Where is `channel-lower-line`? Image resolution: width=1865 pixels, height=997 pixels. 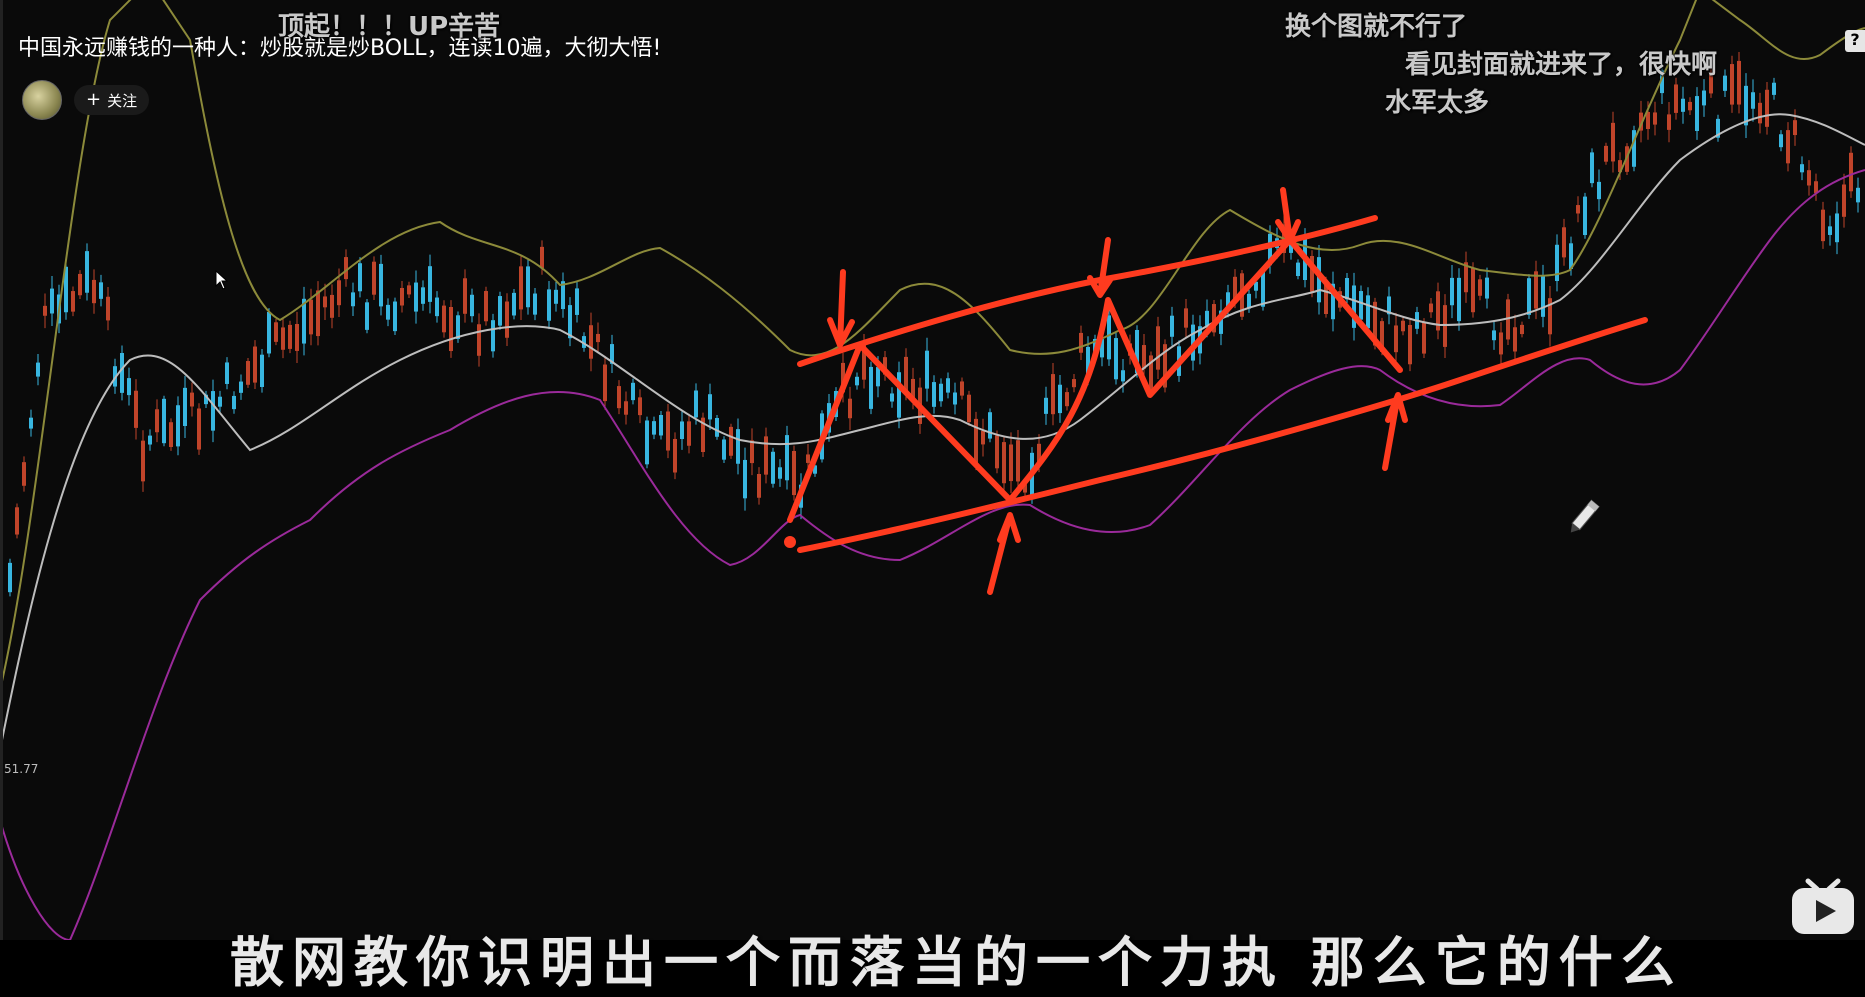 channel-lower-line is located at coordinates (1222, 435).